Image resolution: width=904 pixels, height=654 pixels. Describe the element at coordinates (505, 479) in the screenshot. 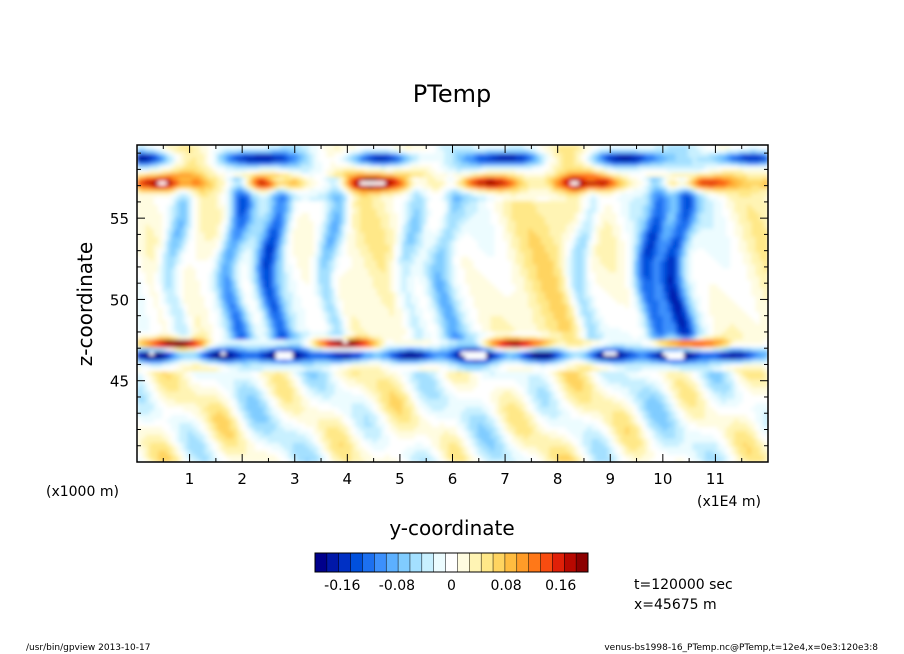

I see `x-tick-label: 7` at that location.